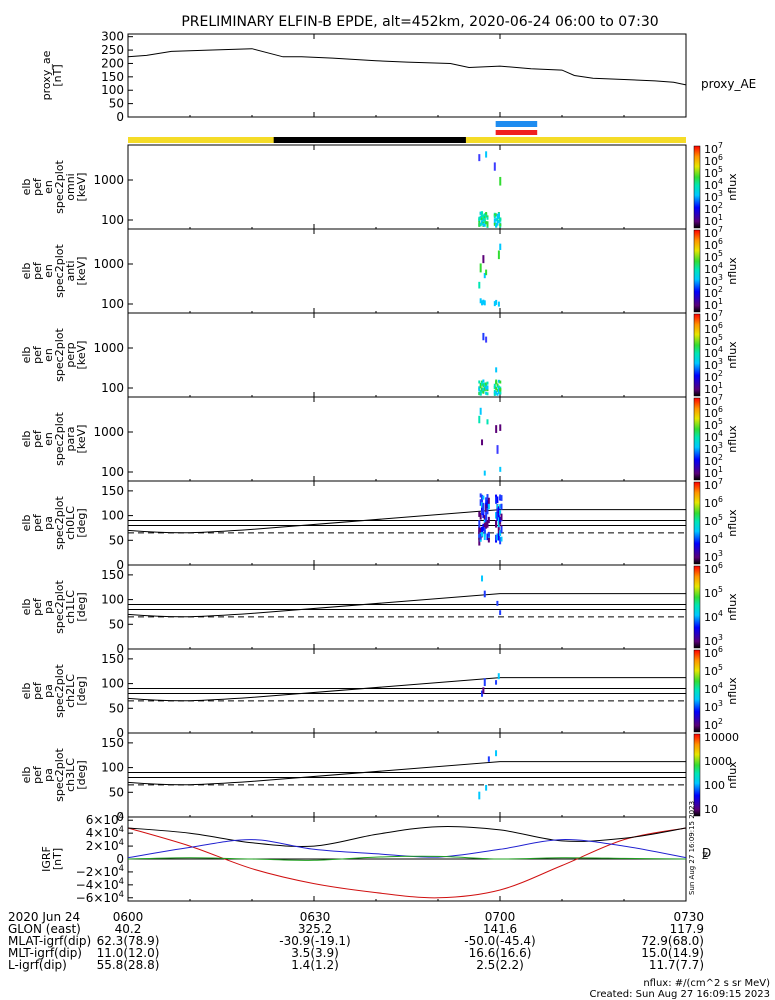 Image resolution: width=775 pixels, height=1000 pixels. What do you see at coordinates (680, 994) in the screenshot?
I see `created-stamp: Created: Sun Aug 27 16:09:15 2023` at bounding box center [680, 994].